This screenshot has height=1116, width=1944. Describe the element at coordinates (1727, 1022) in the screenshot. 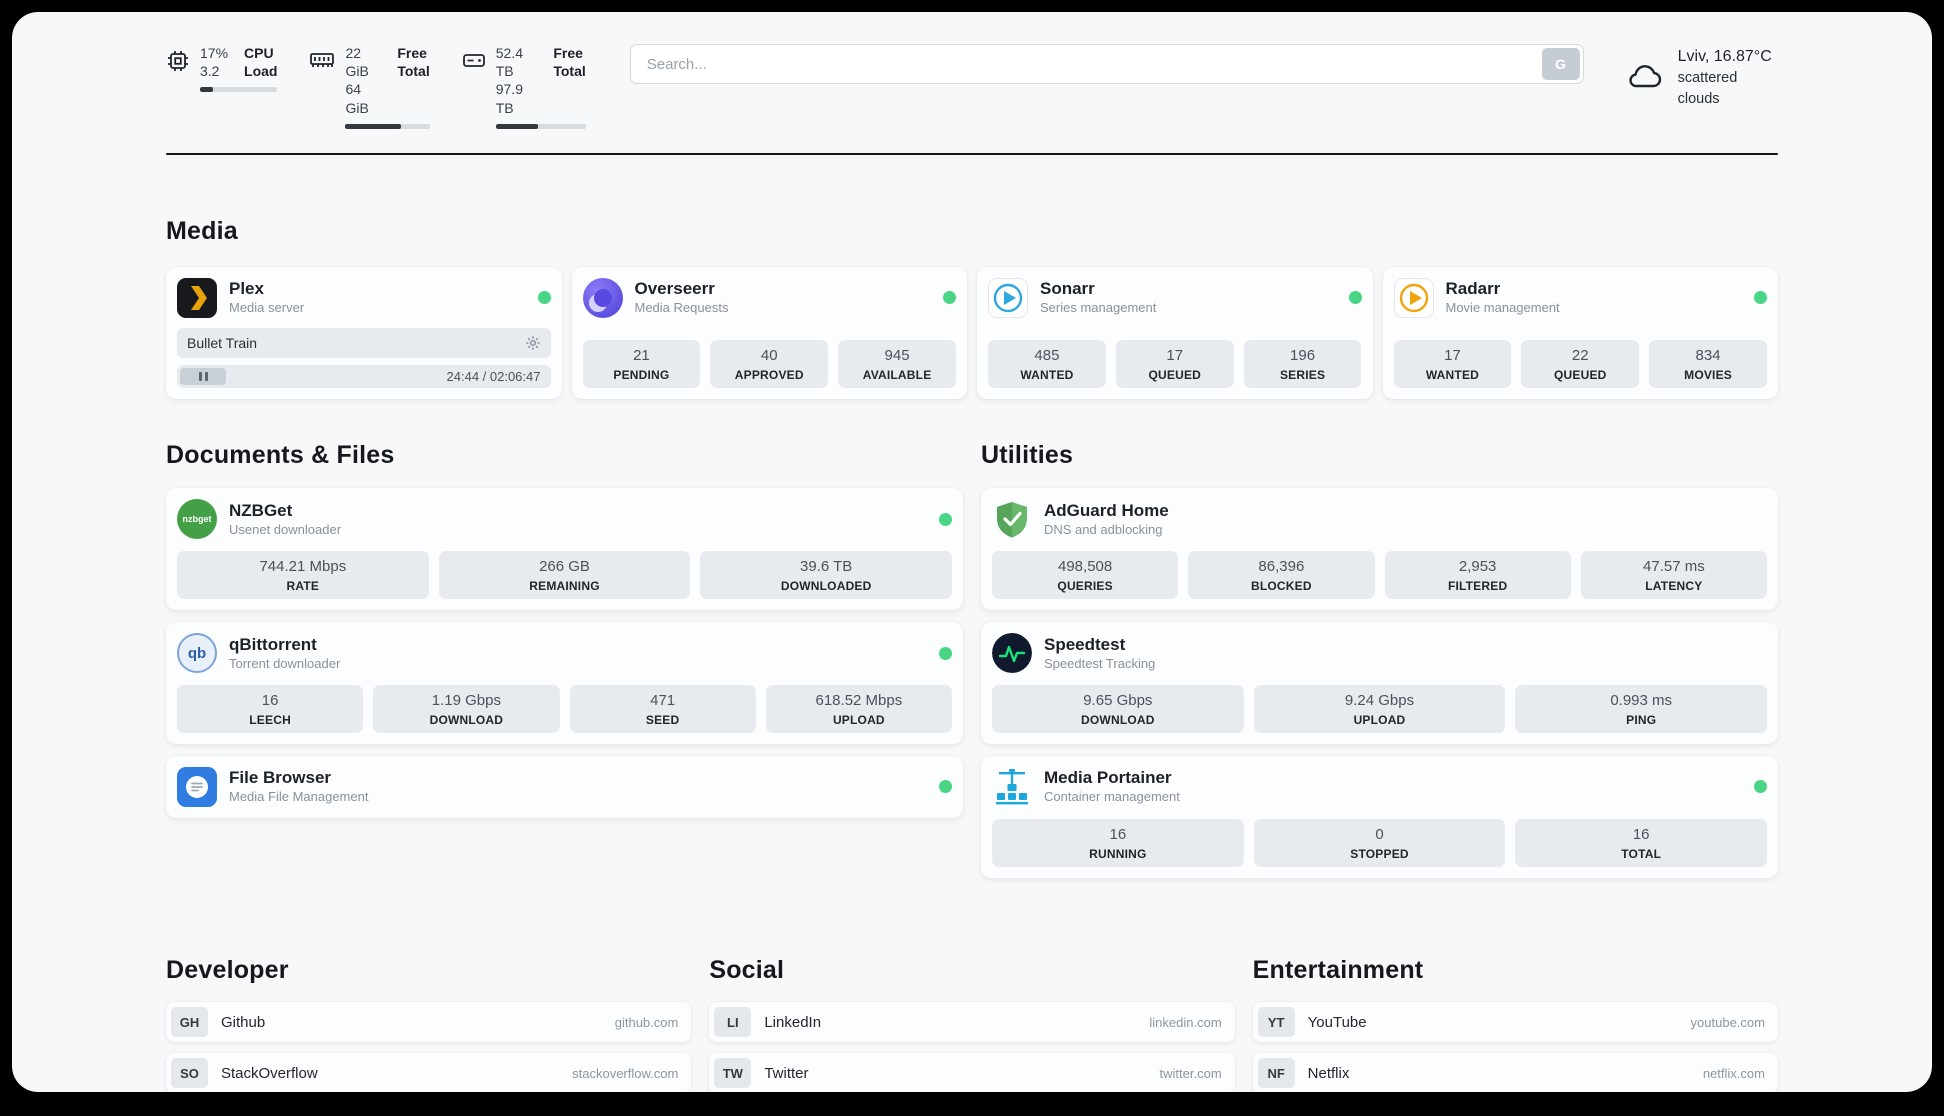

I see `bookmark-url: youtube.com` at that location.